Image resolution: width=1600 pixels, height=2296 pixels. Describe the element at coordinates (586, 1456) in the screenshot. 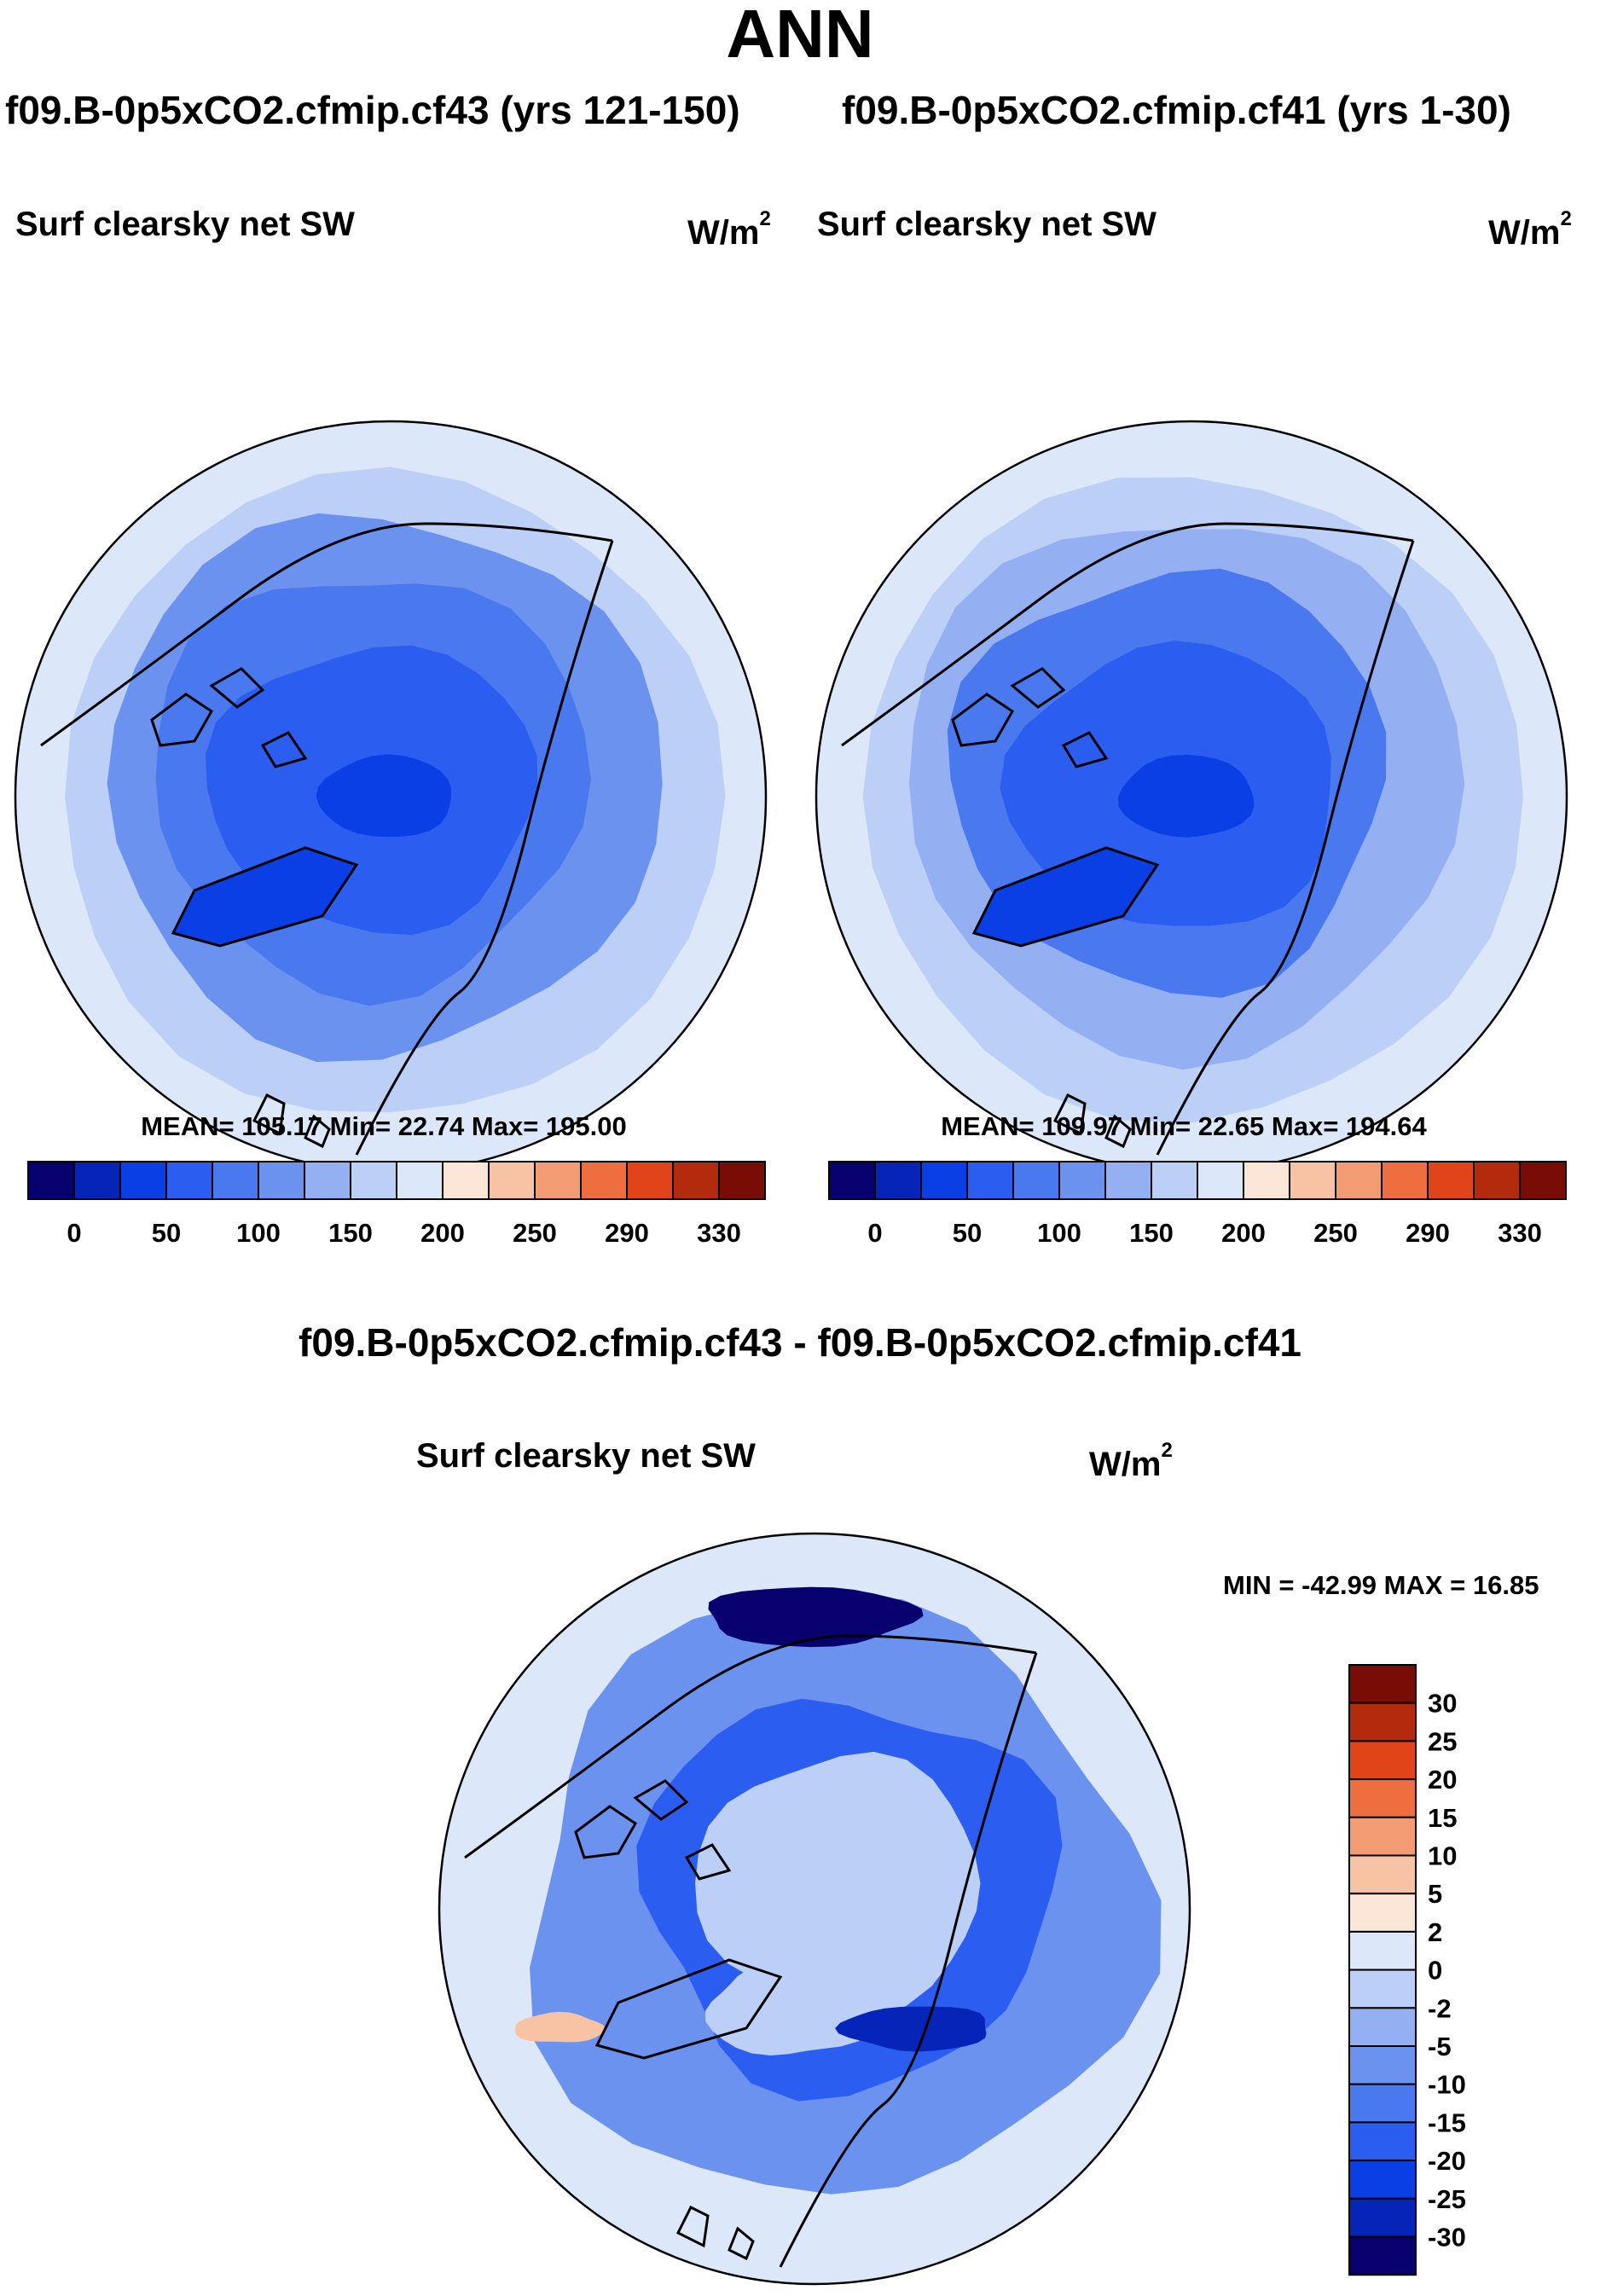

I see `difference-variable-label: Surf clearsky net SW` at that location.